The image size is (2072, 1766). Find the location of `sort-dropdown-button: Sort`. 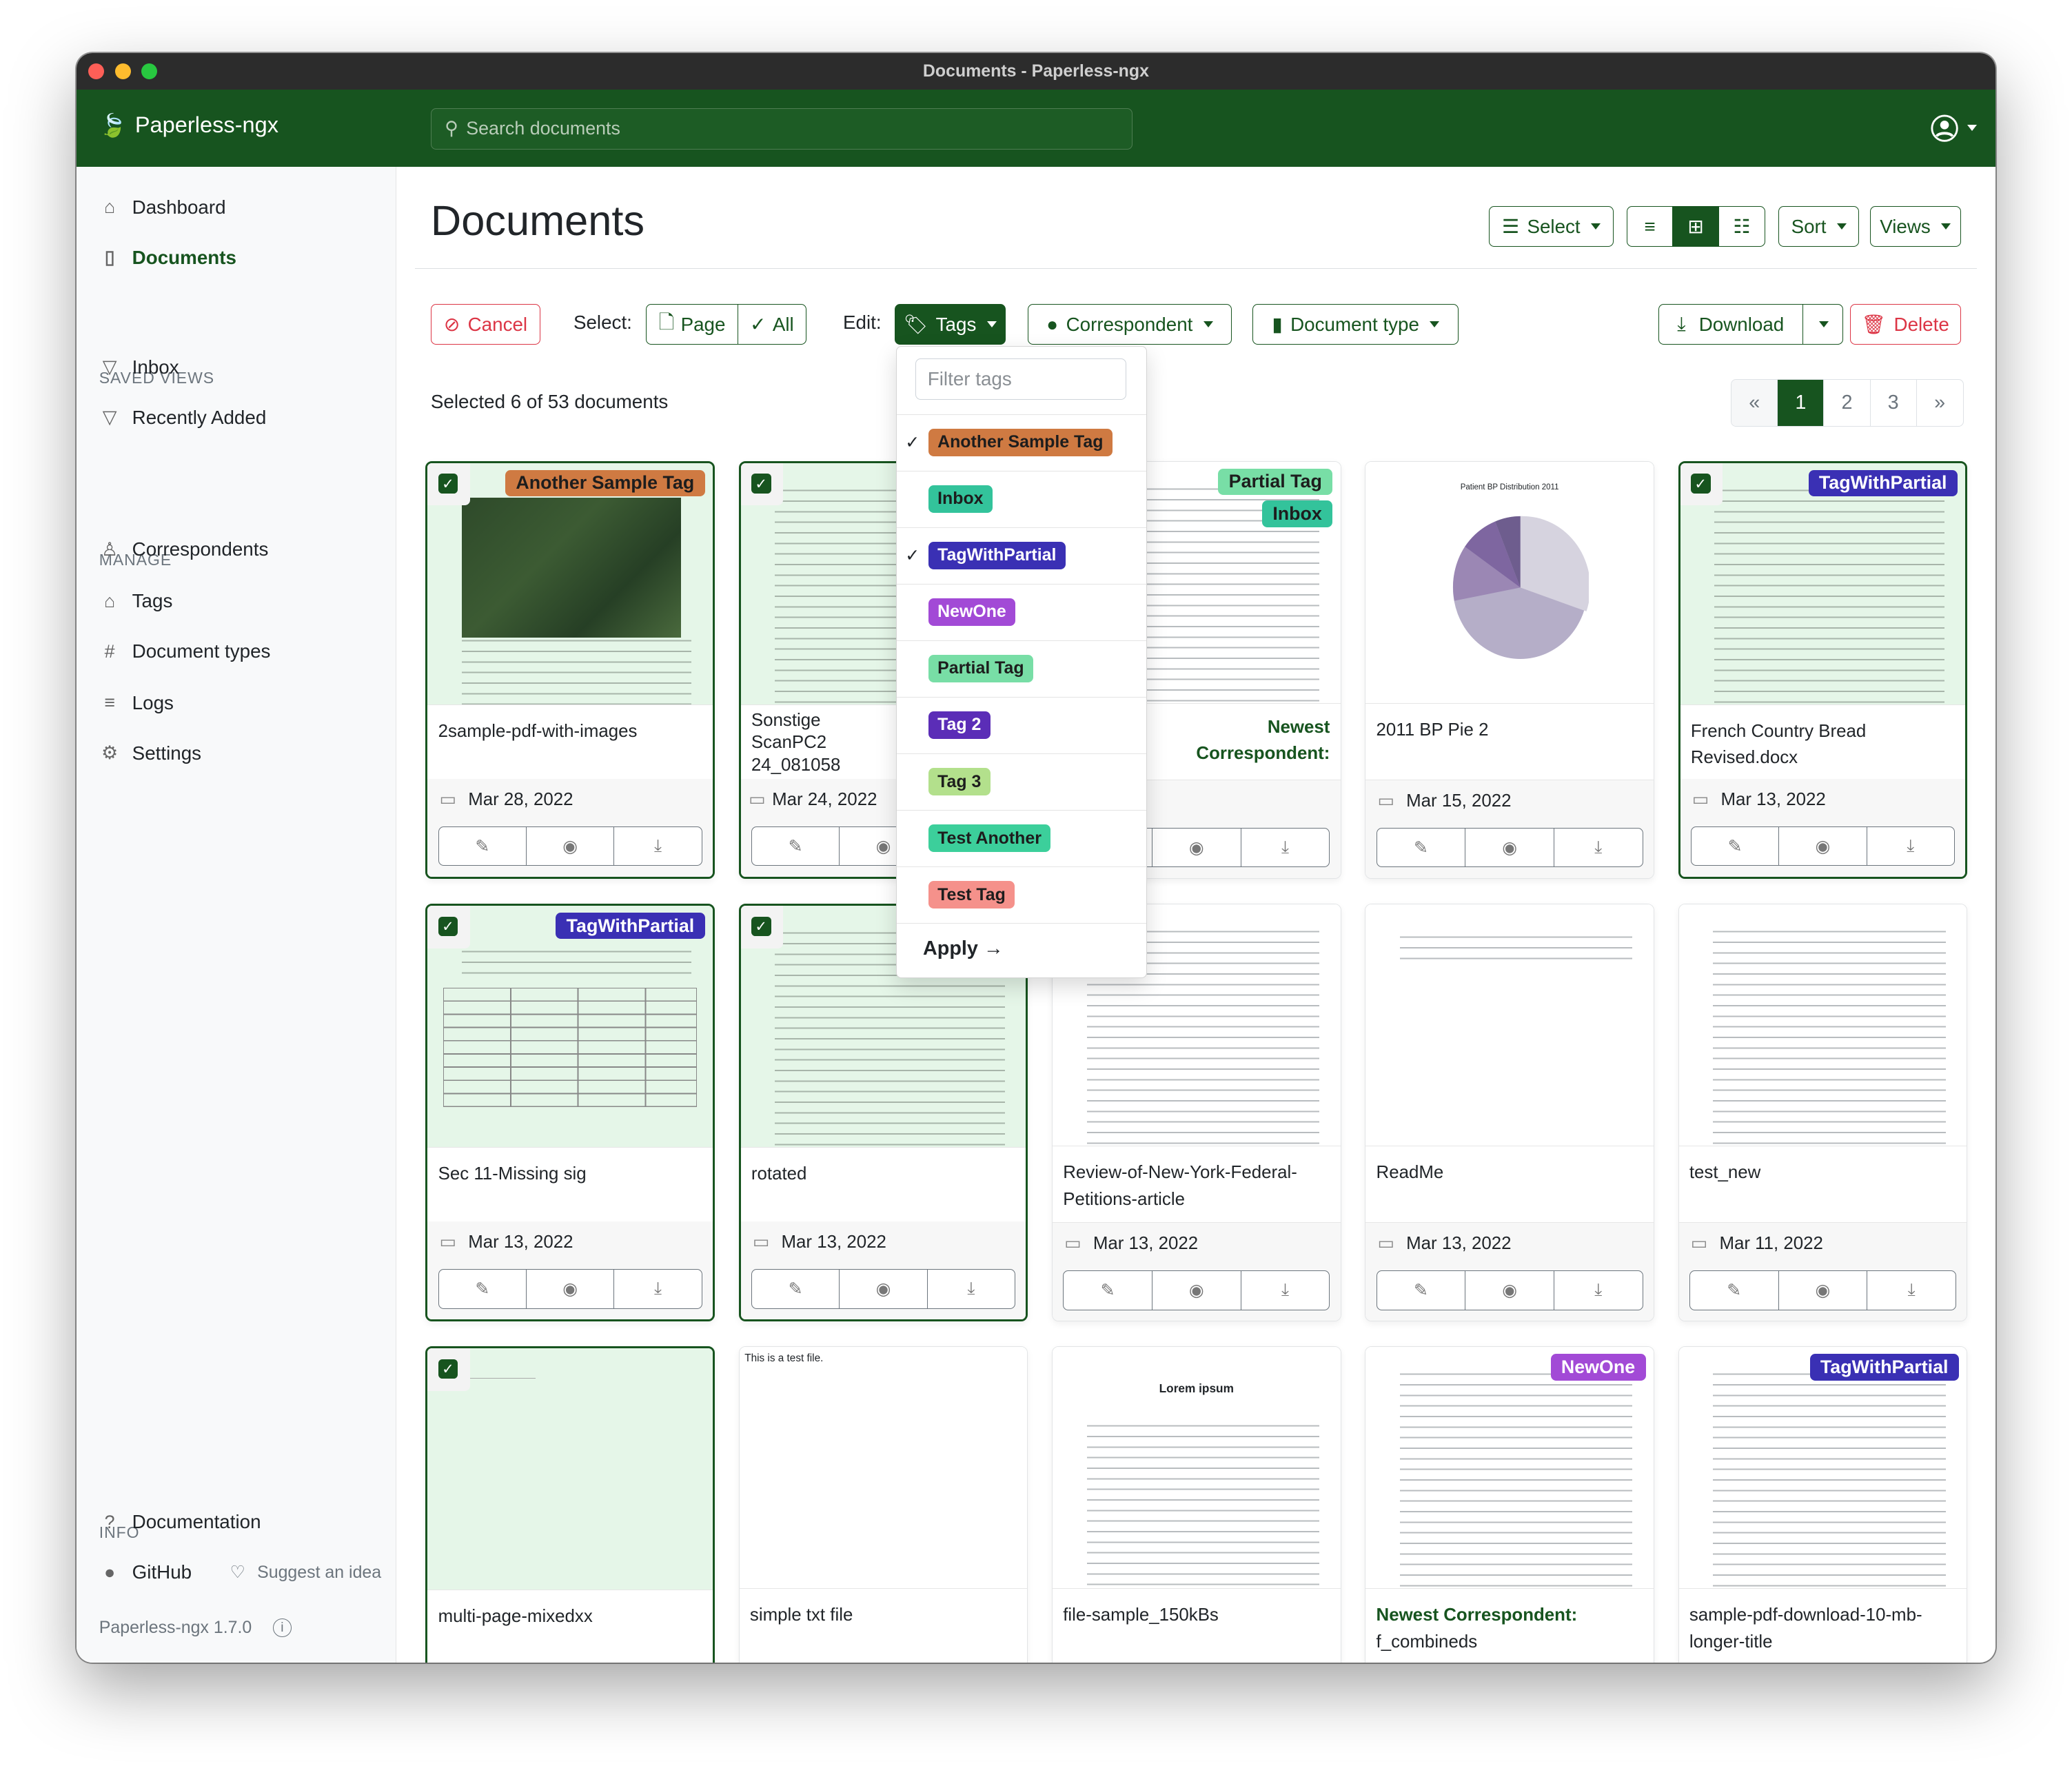

sort-dropdown-button: Sort is located at coordinates (1819, 227).